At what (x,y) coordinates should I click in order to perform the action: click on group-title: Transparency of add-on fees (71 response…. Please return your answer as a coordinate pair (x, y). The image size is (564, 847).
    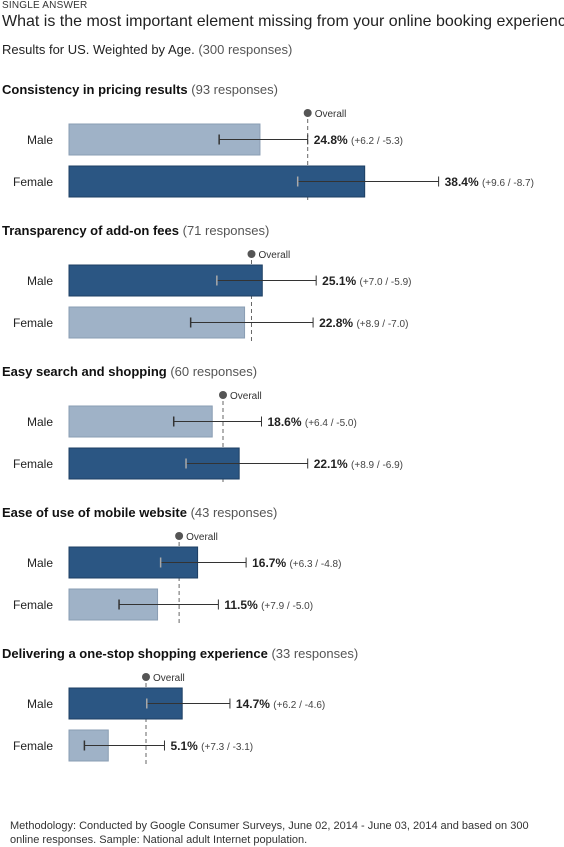
    Looking at the image, I should click on (135, 230).